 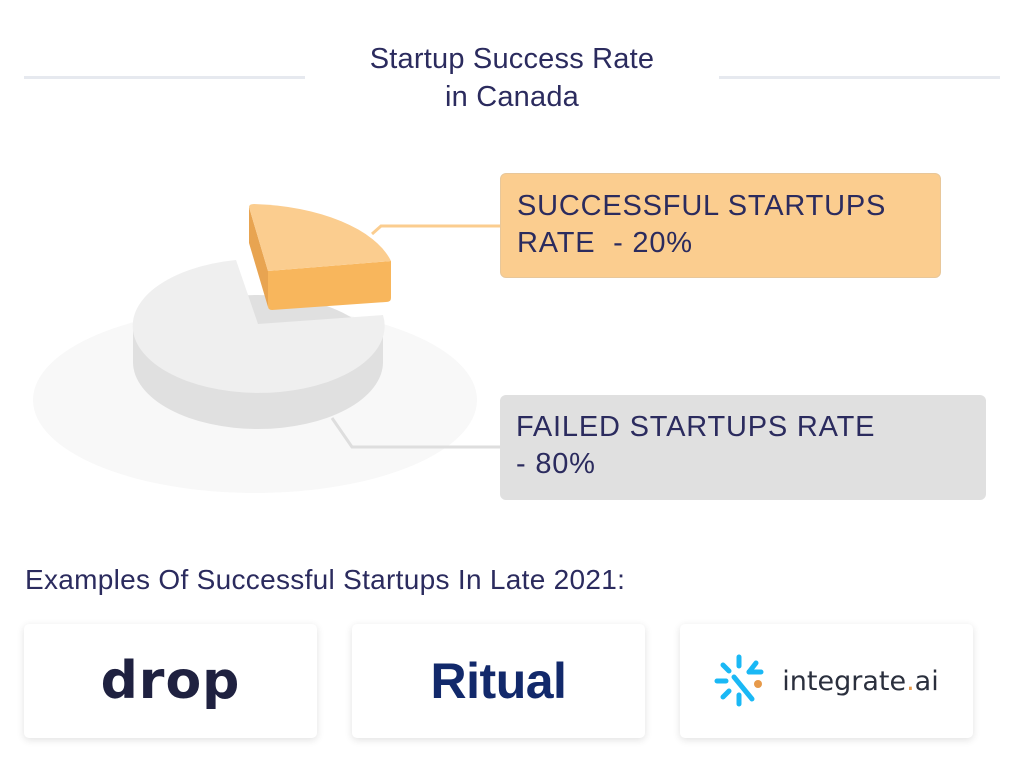 I want to click on success-slice-side-left, so click(x=258, y=257).